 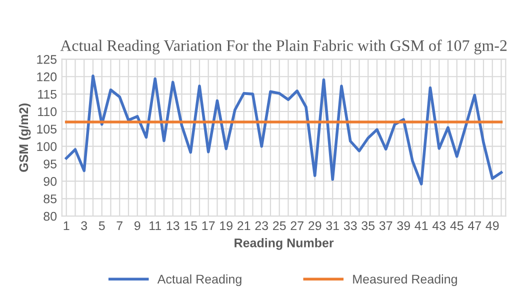 I want to click on x-tick-label: 11, so click(x=155, y=225).